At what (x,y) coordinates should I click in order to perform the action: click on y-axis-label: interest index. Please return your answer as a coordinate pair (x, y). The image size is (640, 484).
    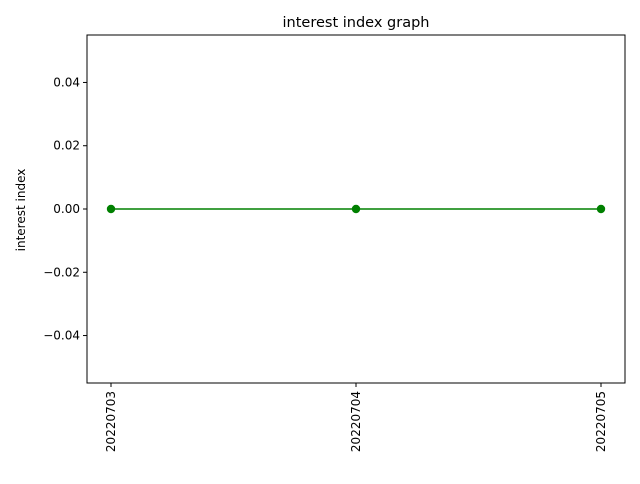
    Looking at the image, I should click on (21, 210).